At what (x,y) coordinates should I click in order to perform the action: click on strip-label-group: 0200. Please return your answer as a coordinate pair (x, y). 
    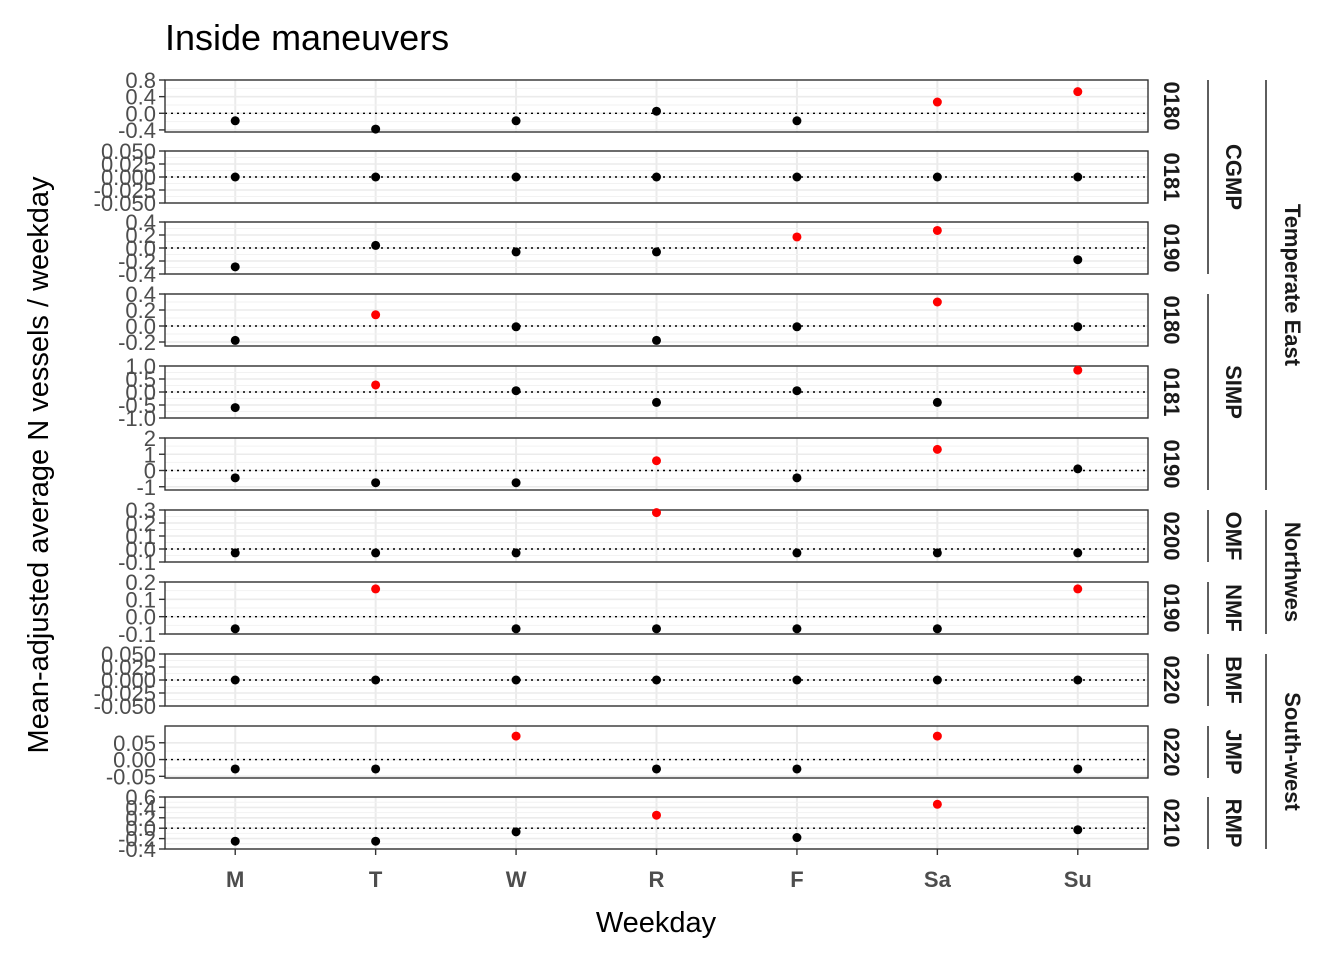
    Looking at the image, I should click on (1171, 536).